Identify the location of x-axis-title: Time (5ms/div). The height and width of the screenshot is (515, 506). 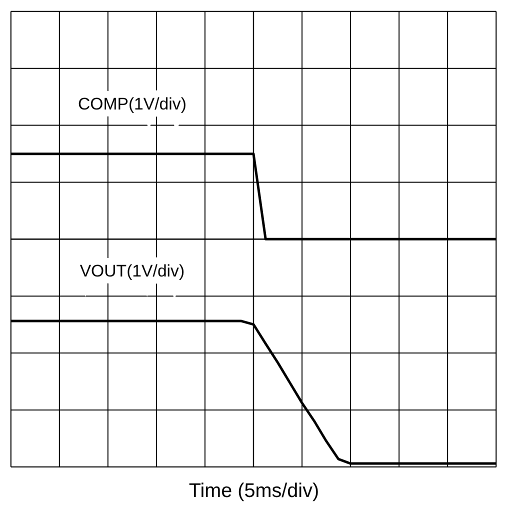
(254, 491).